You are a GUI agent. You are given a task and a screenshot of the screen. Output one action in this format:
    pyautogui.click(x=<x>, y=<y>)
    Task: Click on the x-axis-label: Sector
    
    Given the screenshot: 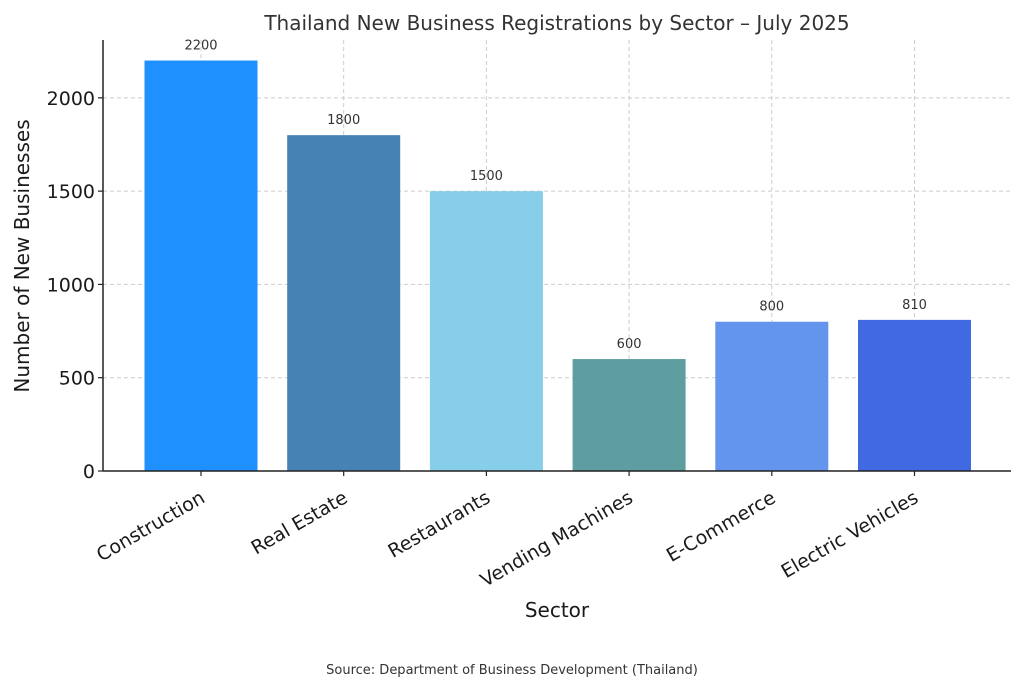 What is the action you would take?
    pyautogui.click(x=557, y=610)
    